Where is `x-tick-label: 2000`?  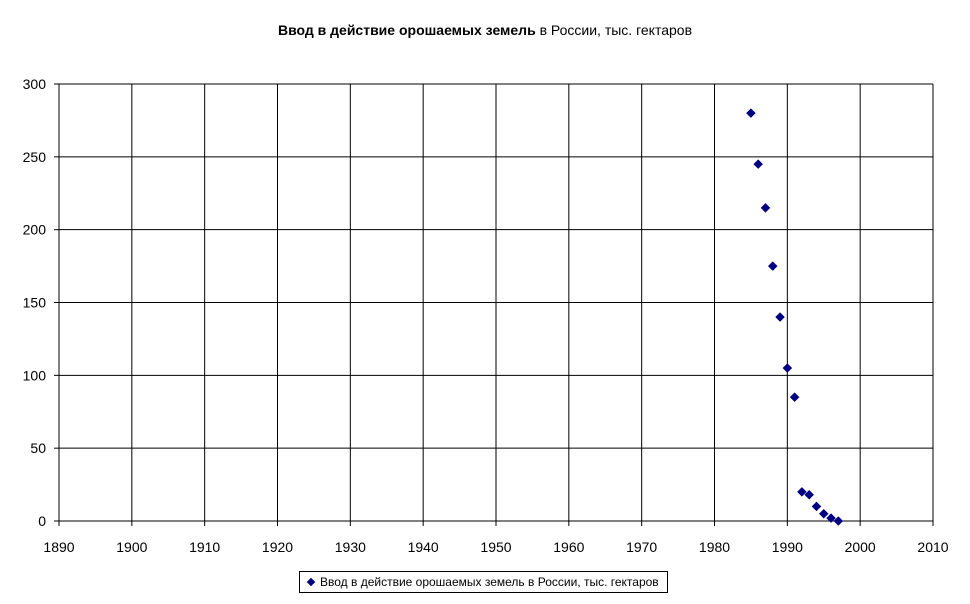 x-tick-label: 2000 is located at coordinates (860, 547).